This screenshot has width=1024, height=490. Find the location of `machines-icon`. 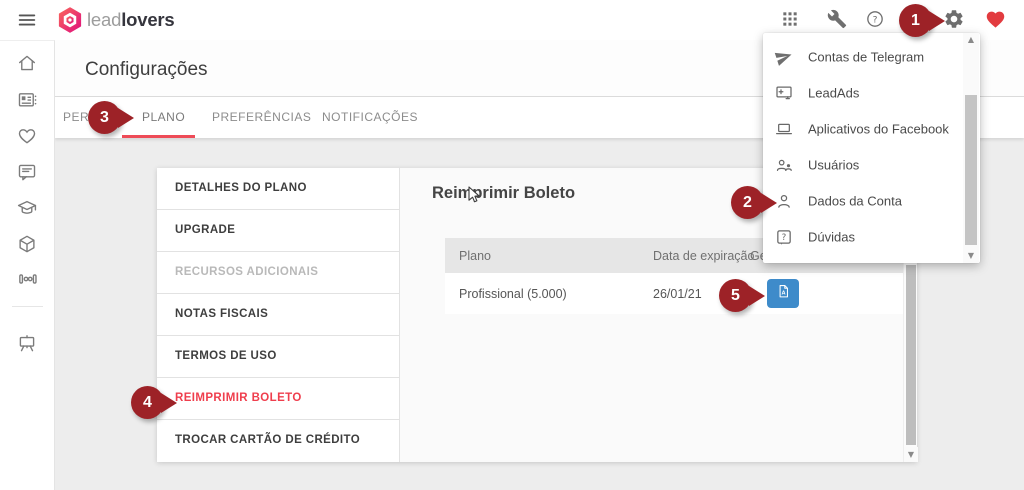

machines-icon is located at coordinates (27, 100).